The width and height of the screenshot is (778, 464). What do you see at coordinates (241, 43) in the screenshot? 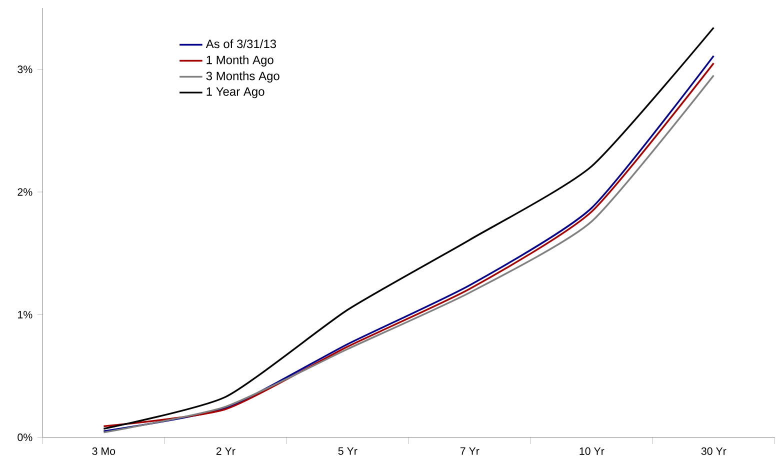
I see `legend-label: As of 3/31/13` at bounding box center [241, 43].